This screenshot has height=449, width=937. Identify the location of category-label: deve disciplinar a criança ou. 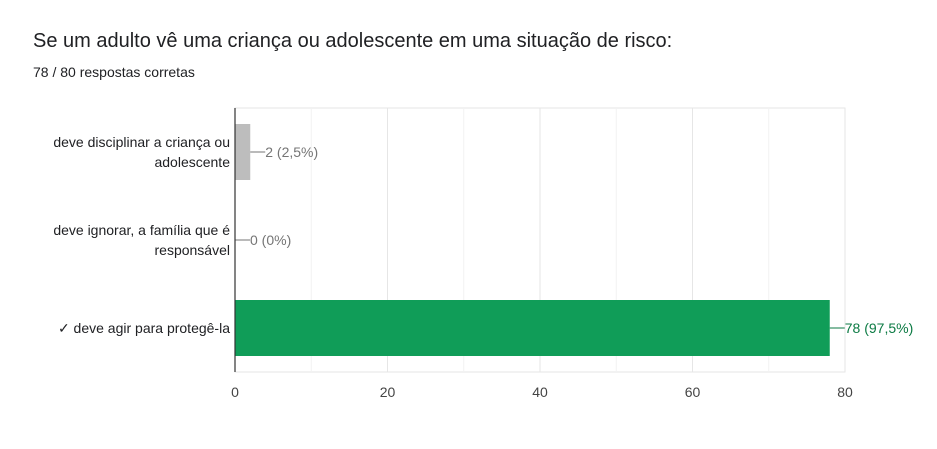
(141, 142).